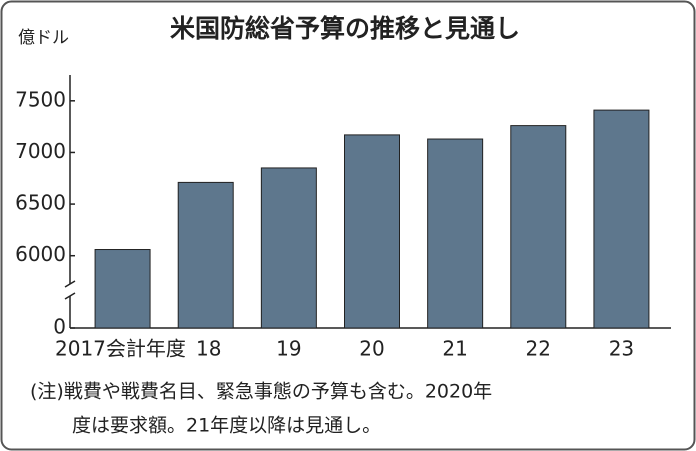 This screenshot has height=451, width=696. I want to click on chart-title: 米国防総省予算の推移と見通し, so click(345, 28).